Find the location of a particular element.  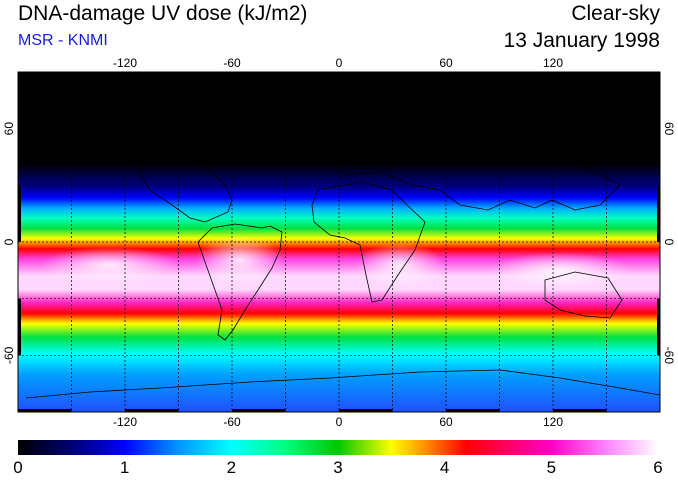

credit-label: MSR - KNMI is located at coordinates (63, 40).